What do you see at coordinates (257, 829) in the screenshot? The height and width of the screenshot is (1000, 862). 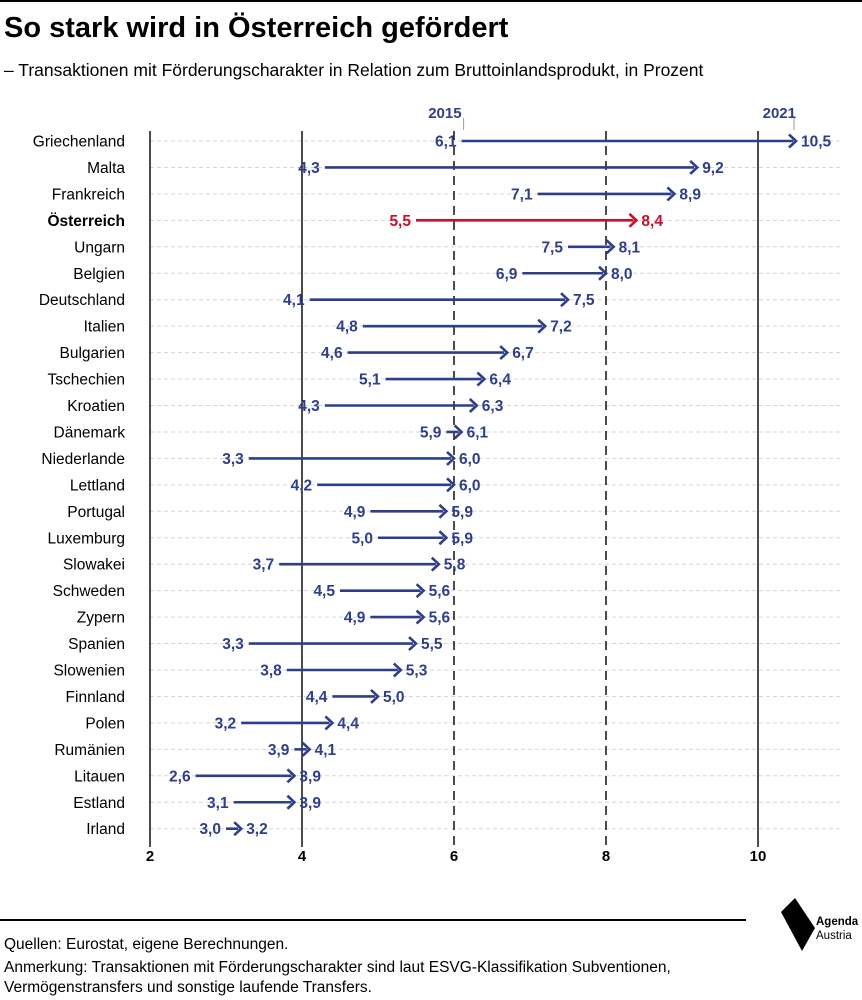 I see `end-value-label: 3,2` at bounding box center [257, 829].